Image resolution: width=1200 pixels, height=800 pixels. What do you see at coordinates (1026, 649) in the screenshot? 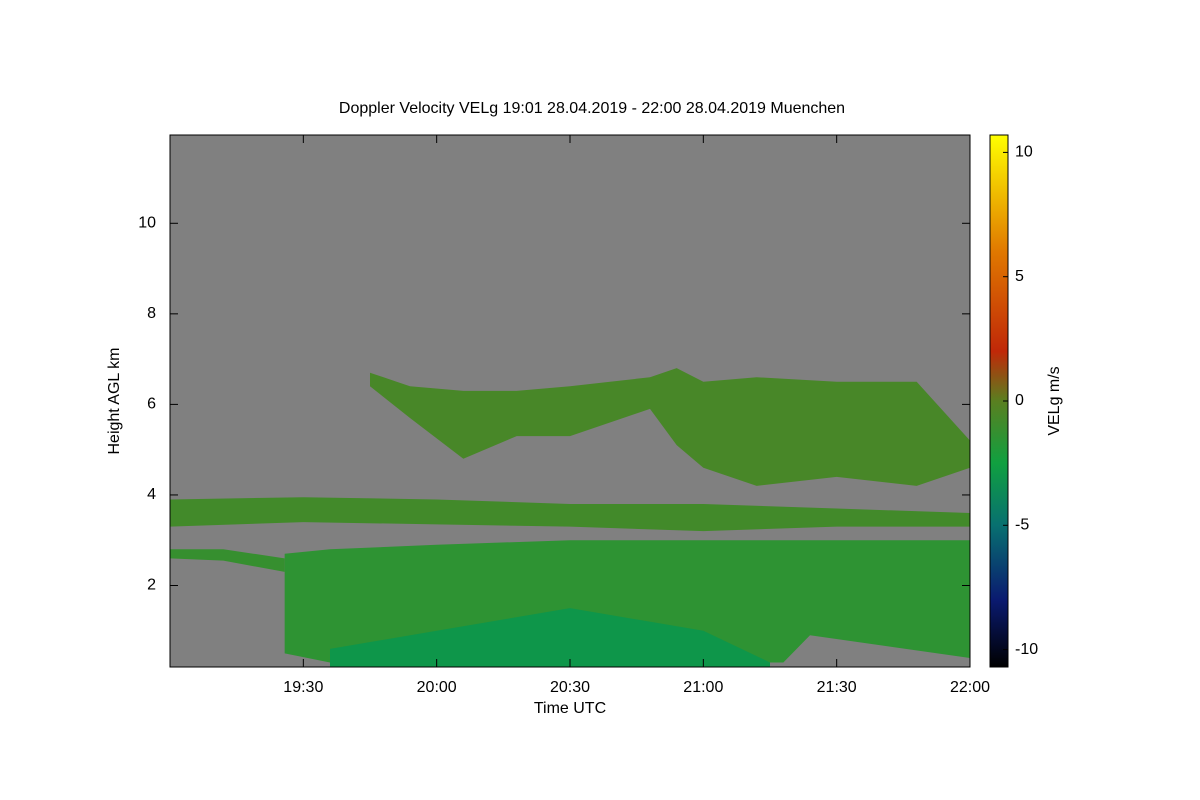
I see `colorbar-tick-label: -10` at bounding box center [1026, 649].